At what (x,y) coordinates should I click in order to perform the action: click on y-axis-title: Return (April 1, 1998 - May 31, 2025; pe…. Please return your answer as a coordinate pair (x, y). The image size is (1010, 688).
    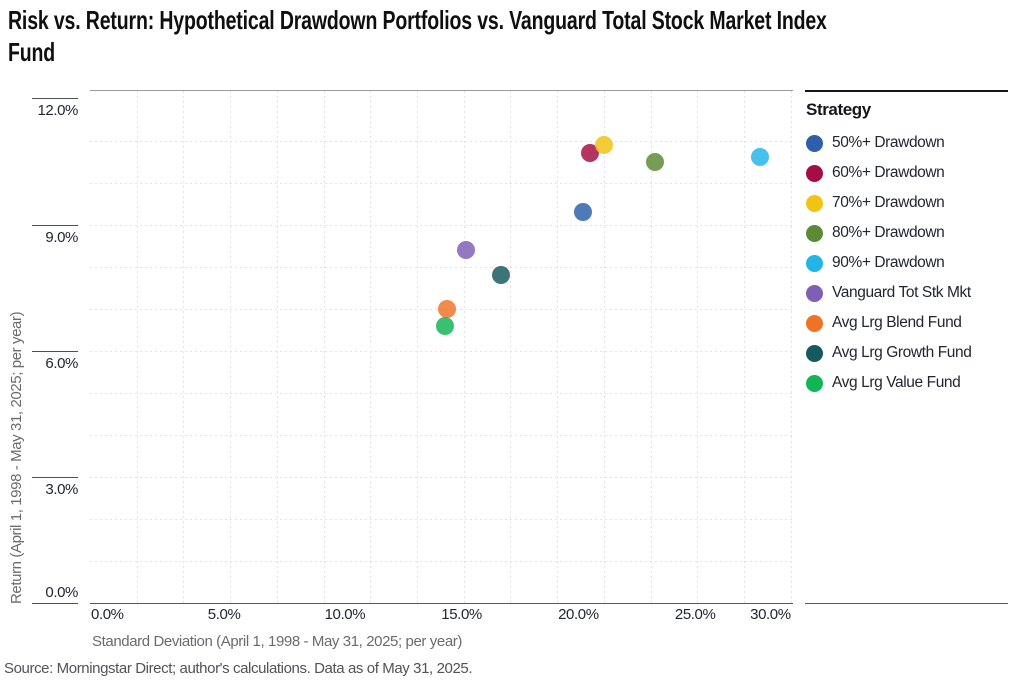
    Looking at the image, I should click on (16, 457).